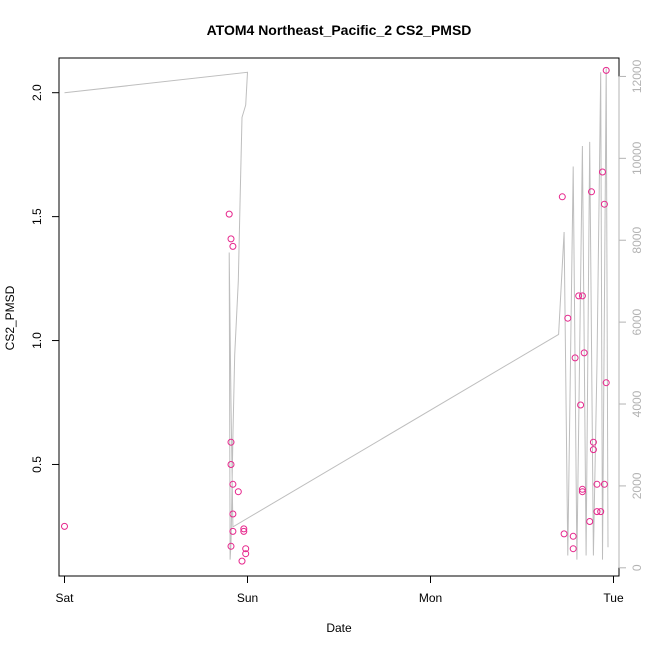 This screenshot has height=650, width=650. What do you see at coordinates (637, 76) in the screenshot?
I see `y-right-tick-label: 12000` at bounding box center [637, 76].